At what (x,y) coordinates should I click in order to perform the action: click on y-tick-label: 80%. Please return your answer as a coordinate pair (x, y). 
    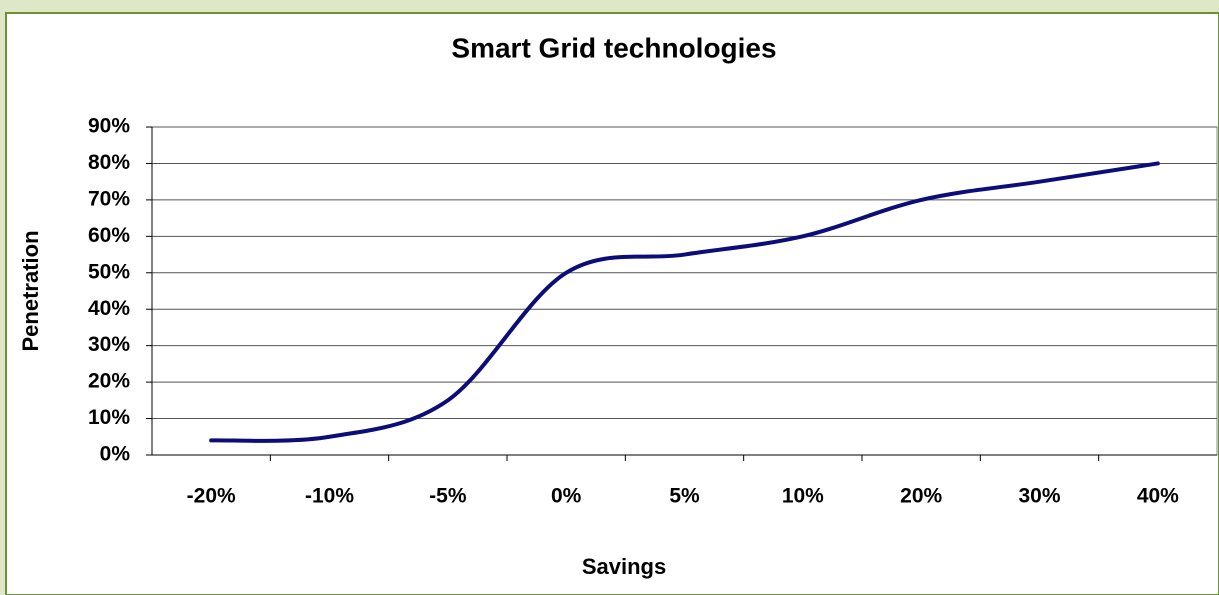
    Looking at the image, I should click on (109, 162).